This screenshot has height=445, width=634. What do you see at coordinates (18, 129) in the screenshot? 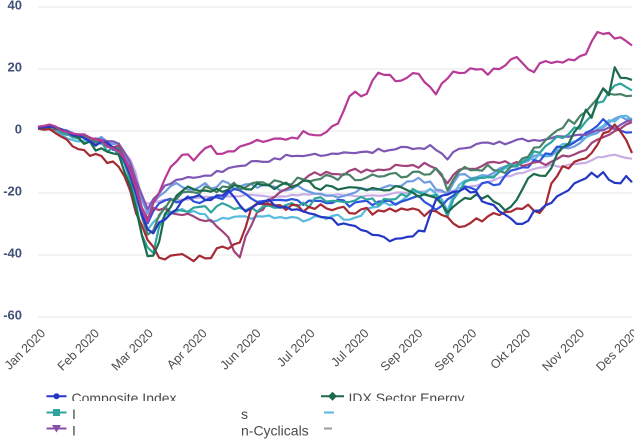
I see `svg-text: 0` at bounding box center [18, 129].